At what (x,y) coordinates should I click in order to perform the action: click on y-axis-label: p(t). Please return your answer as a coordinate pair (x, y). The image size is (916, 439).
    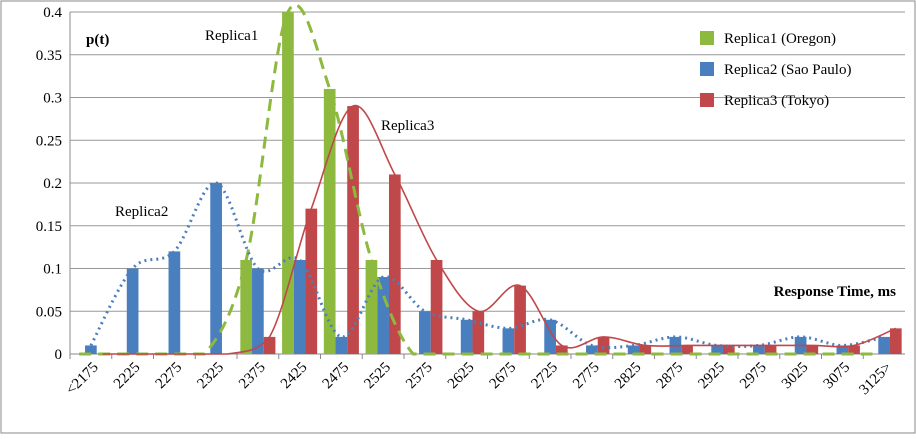
    Looking at the image, I should click on (97, 40).